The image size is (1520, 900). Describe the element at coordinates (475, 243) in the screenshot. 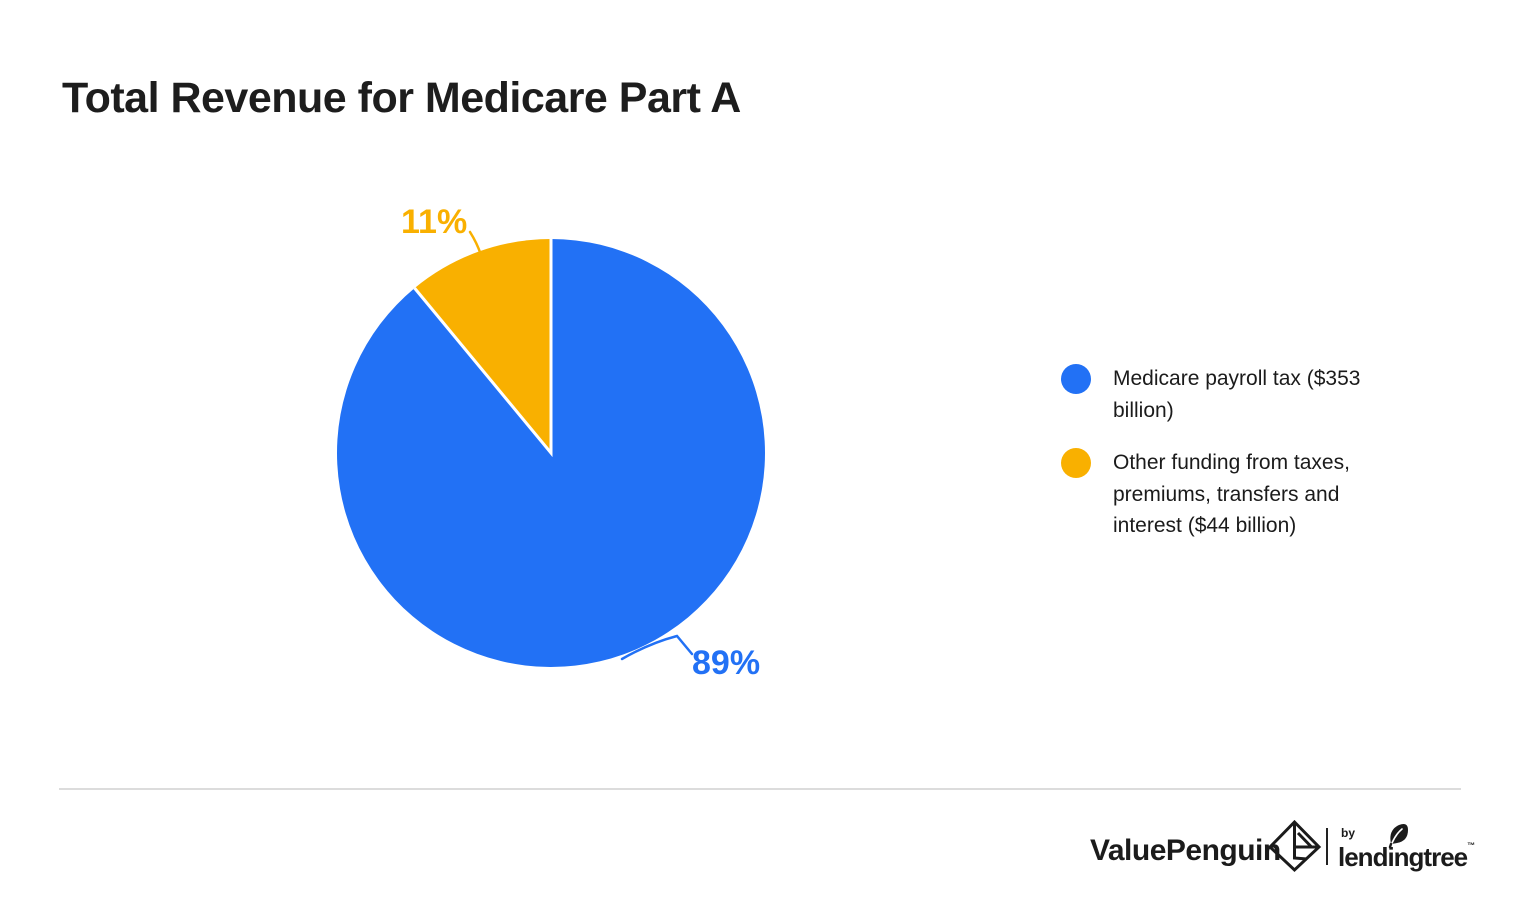

I see `leader-line-other-funding` at that location.